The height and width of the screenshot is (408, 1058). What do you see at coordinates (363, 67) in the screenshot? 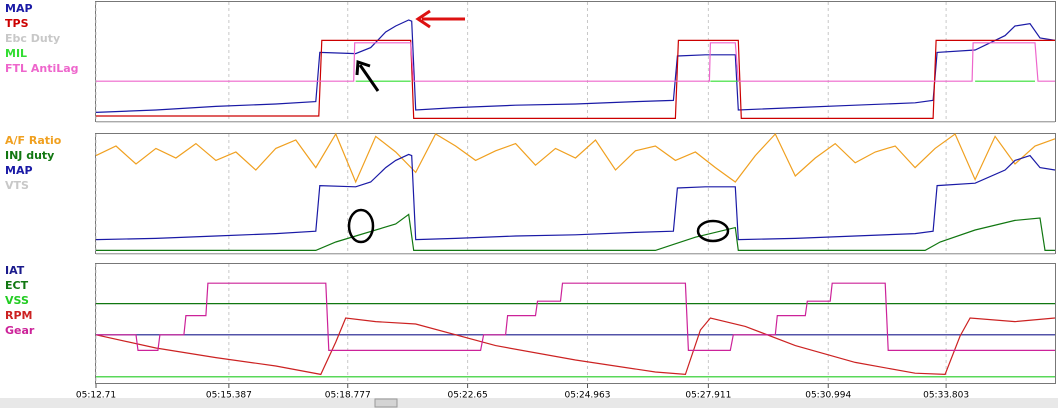
I see `black-arrow-head` at bounding box center [363, 67].